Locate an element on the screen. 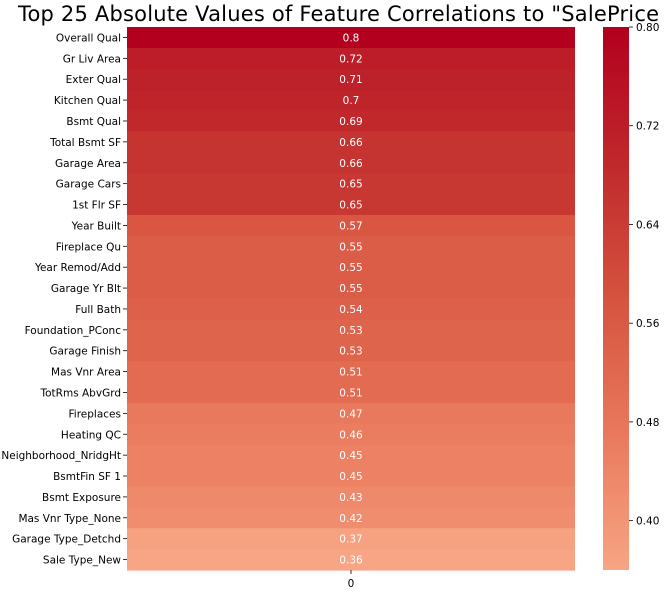 The height and width of the screenshot is (595, 666). row-label: Neighborhood_NridgHt is located at coordinates (61, 456).